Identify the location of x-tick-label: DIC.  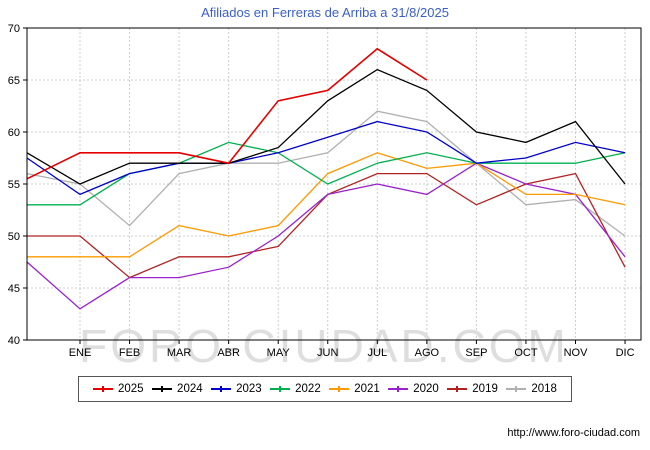
(625, 353).